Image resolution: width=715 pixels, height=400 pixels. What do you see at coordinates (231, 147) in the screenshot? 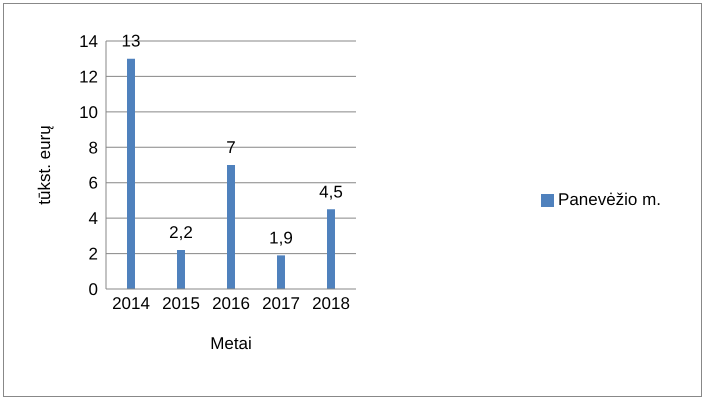
I see `data-label: 7` at bounding box center [231, 147].